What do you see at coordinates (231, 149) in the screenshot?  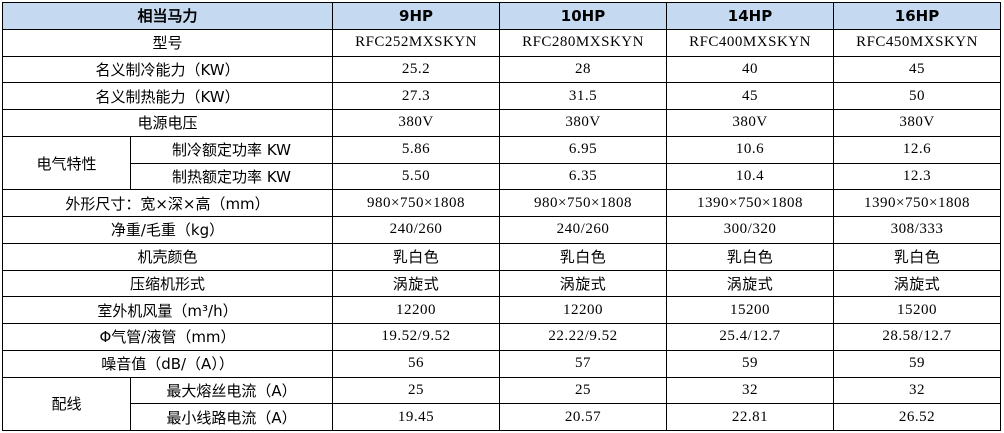 I see `row-label: 制冷额定功率 KW` at bounding box center [231, 149].